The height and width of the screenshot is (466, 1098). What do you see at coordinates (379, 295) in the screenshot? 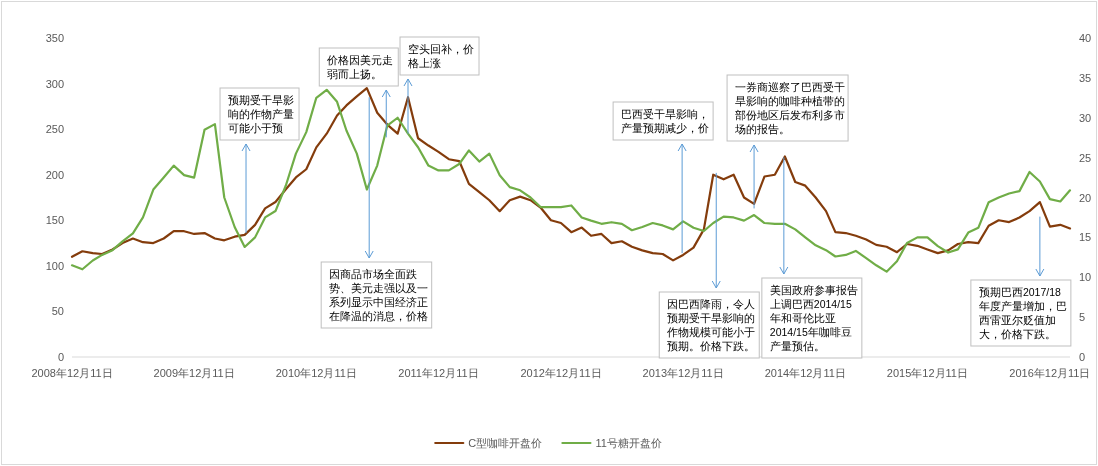
I see `annotation: 因商品市场全面跌势、美元走强以及一系列显示中国经济正在降温的消息，价格` at bounding box center [379, 295].